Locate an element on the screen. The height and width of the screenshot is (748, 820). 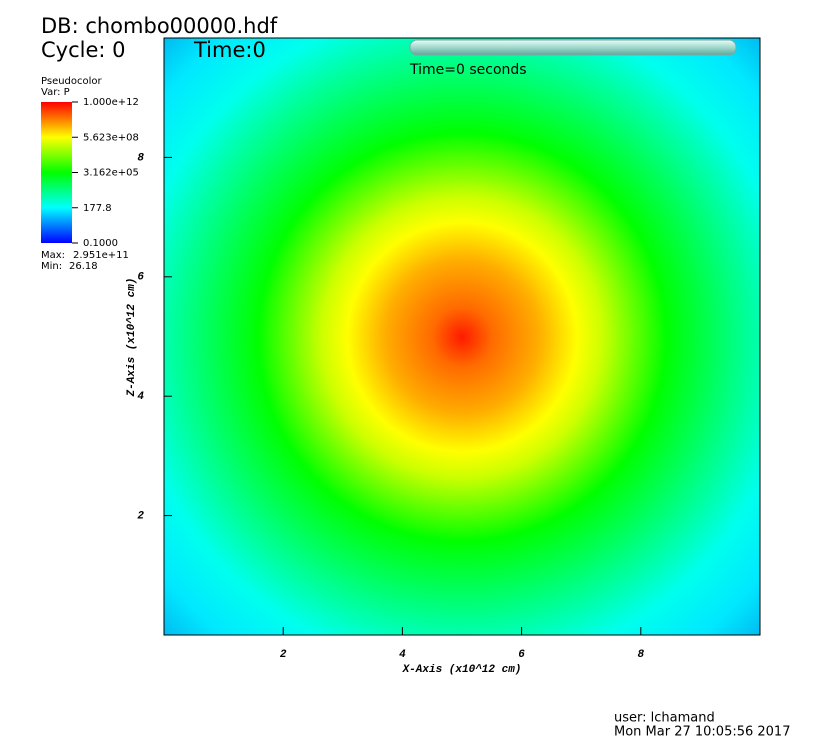
plot-name: Pseudocolor is located at coordinates (72, 81).